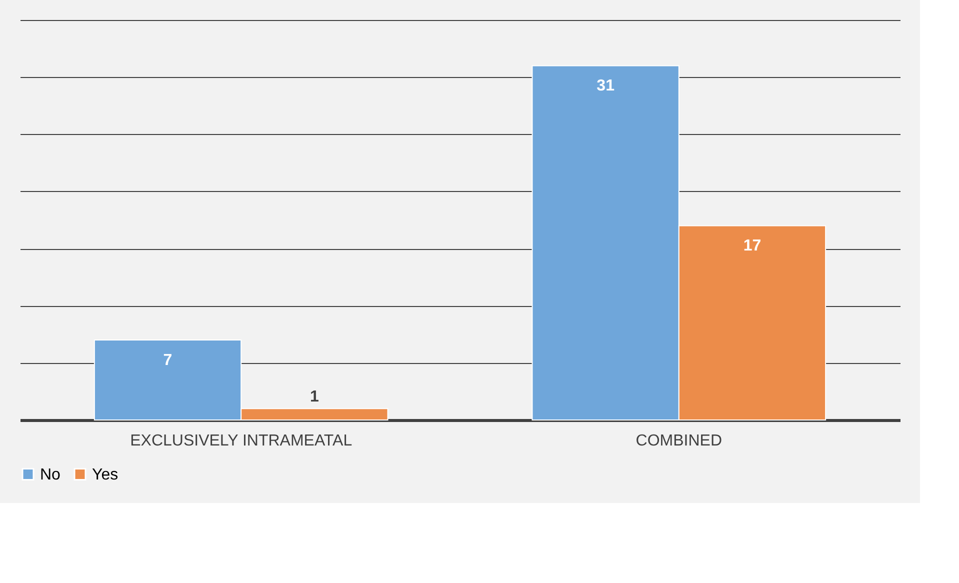 The height and width of the screenshot is (583, 959). What do you see at coordinates (679, 441) in the screenshot?
I see `x-tick-label: COMBINED` at bounding box center [679, 441].